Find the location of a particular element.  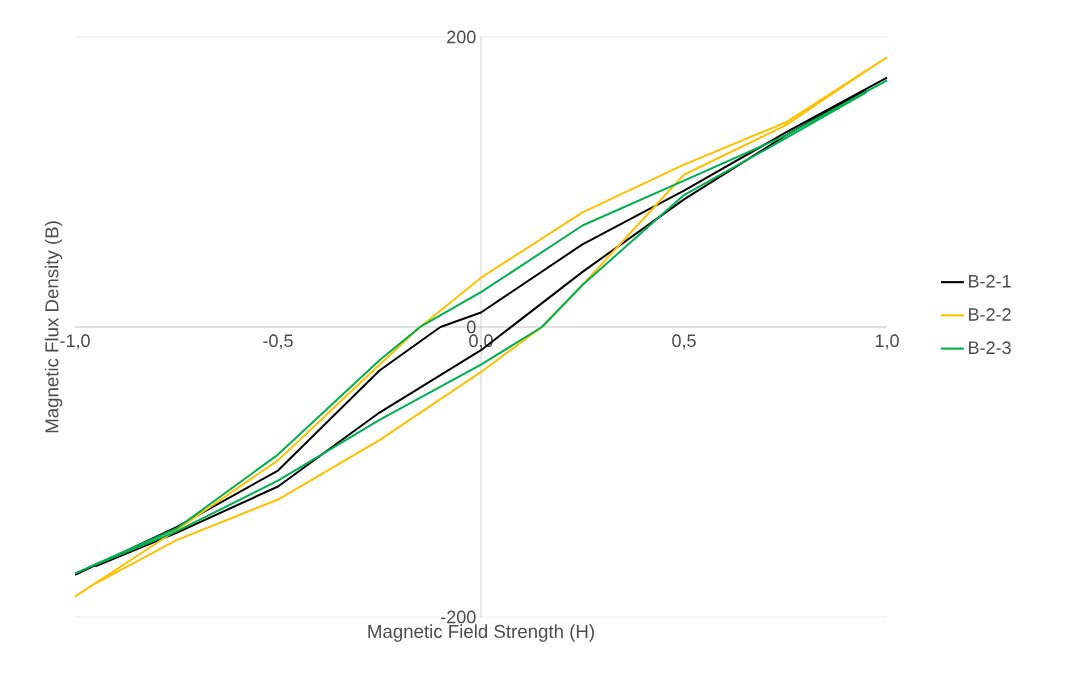

x-tick-label: 0,0 is located at coordinates (481, 342).